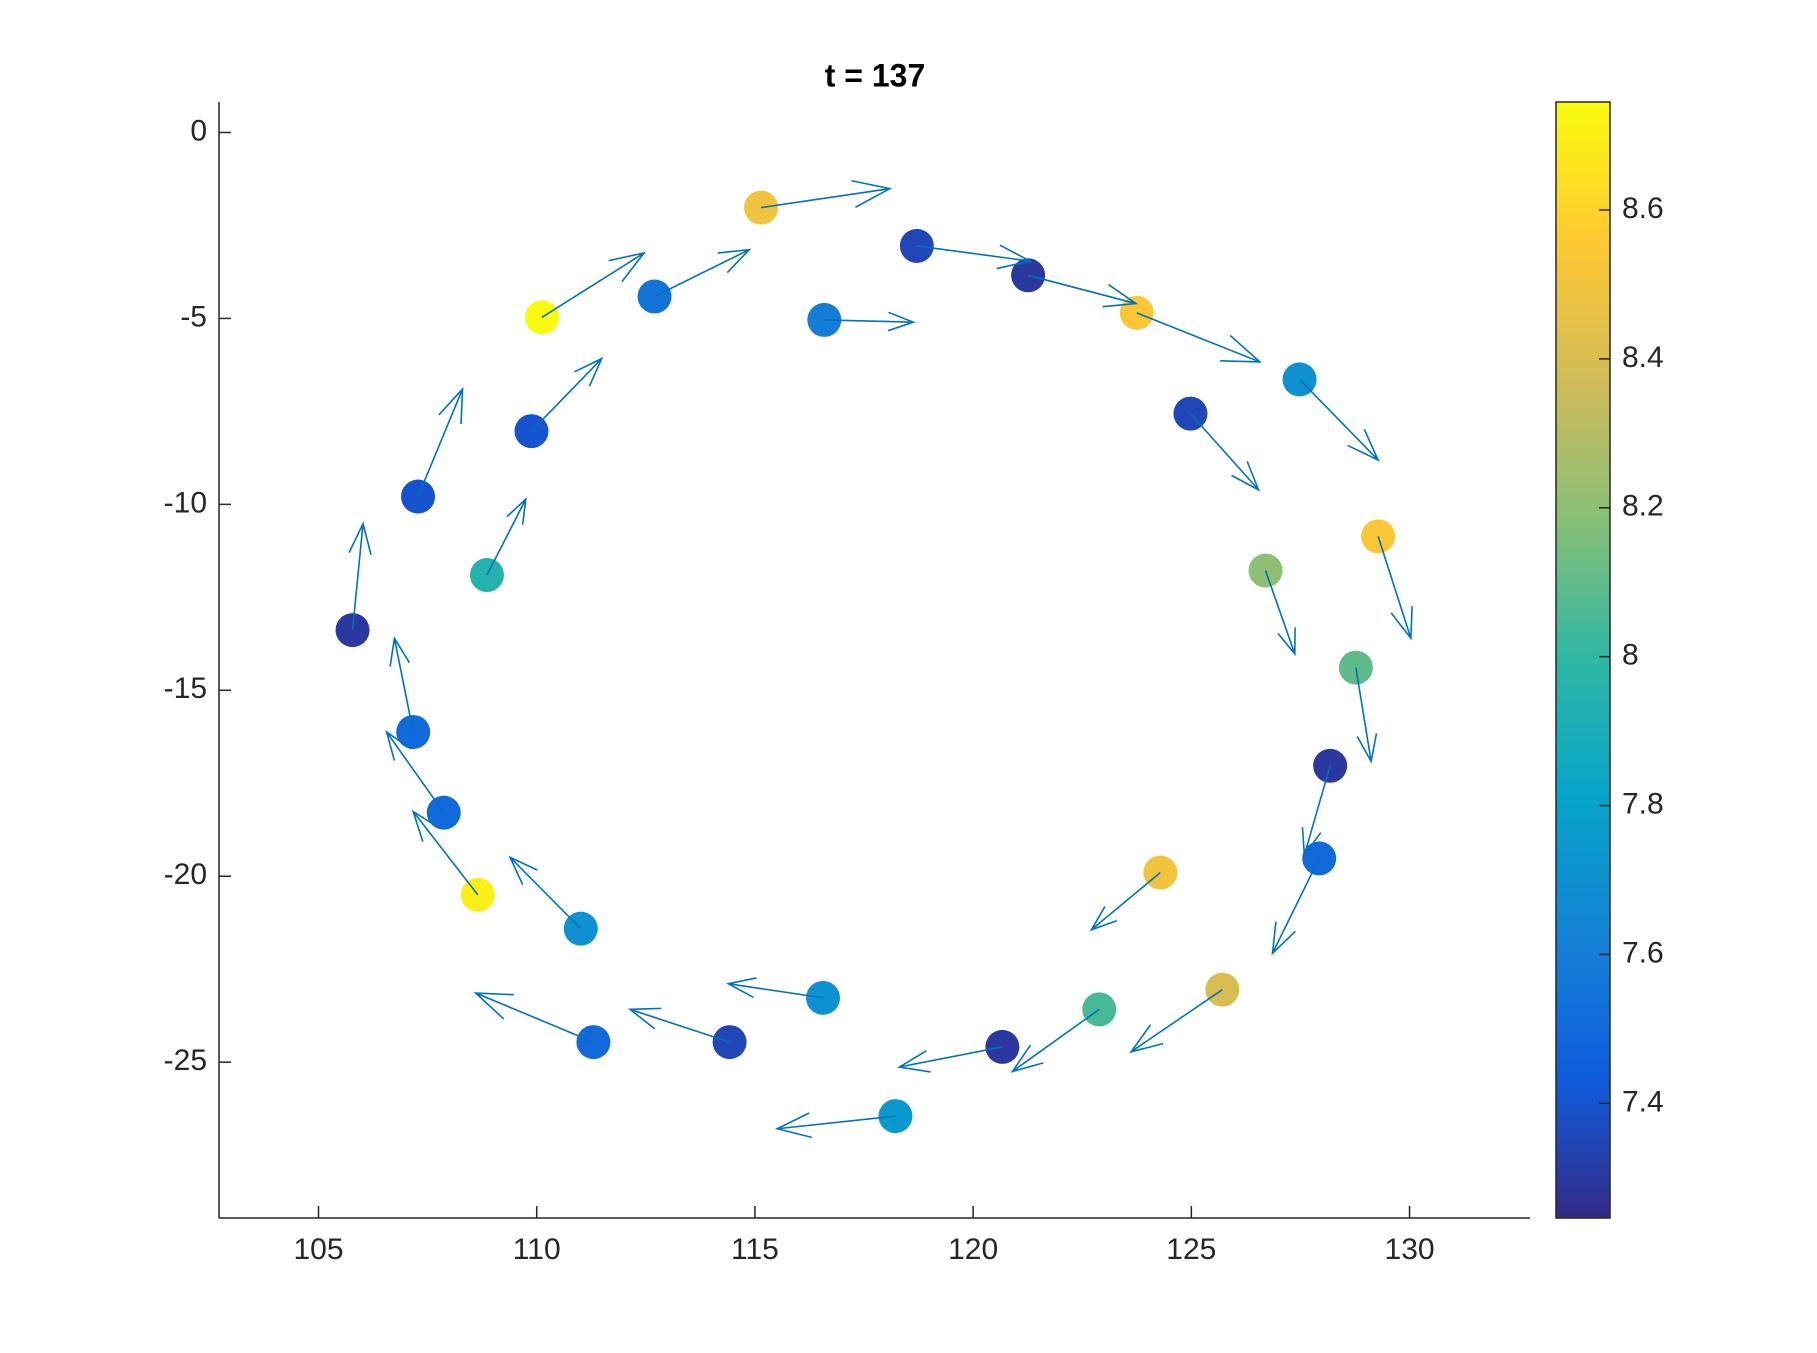 Image resolution: width=1817 pixels, height=1353 pixels. I want to click on colorbar-tick-label: 8.4, so click(1643, 357).